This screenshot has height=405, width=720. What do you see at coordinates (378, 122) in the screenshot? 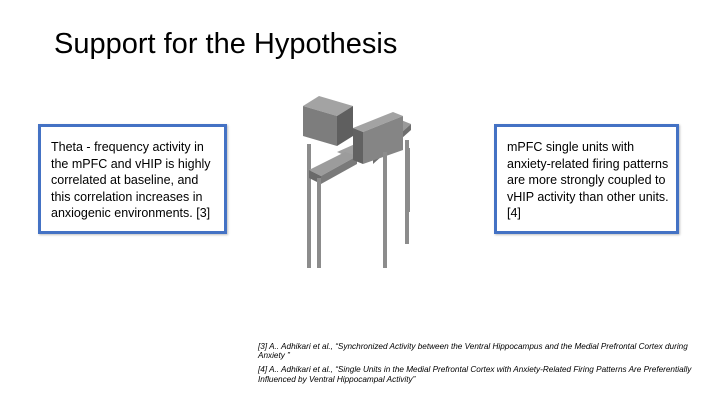
I see `maze-closed-arm-right` at bounding box center [378, 122].